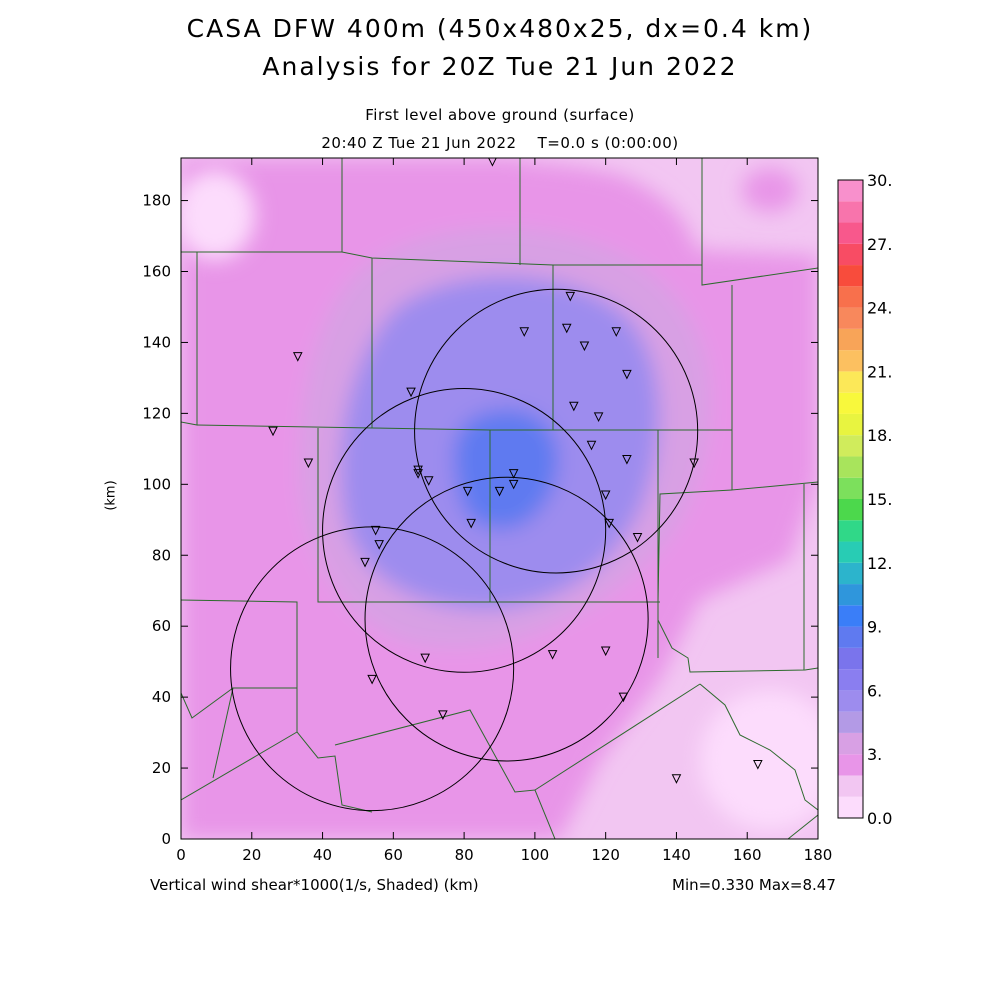 This screenshot has width=1000, height=1000. I want to click on x-tick-label: 140, so click(676, 855).